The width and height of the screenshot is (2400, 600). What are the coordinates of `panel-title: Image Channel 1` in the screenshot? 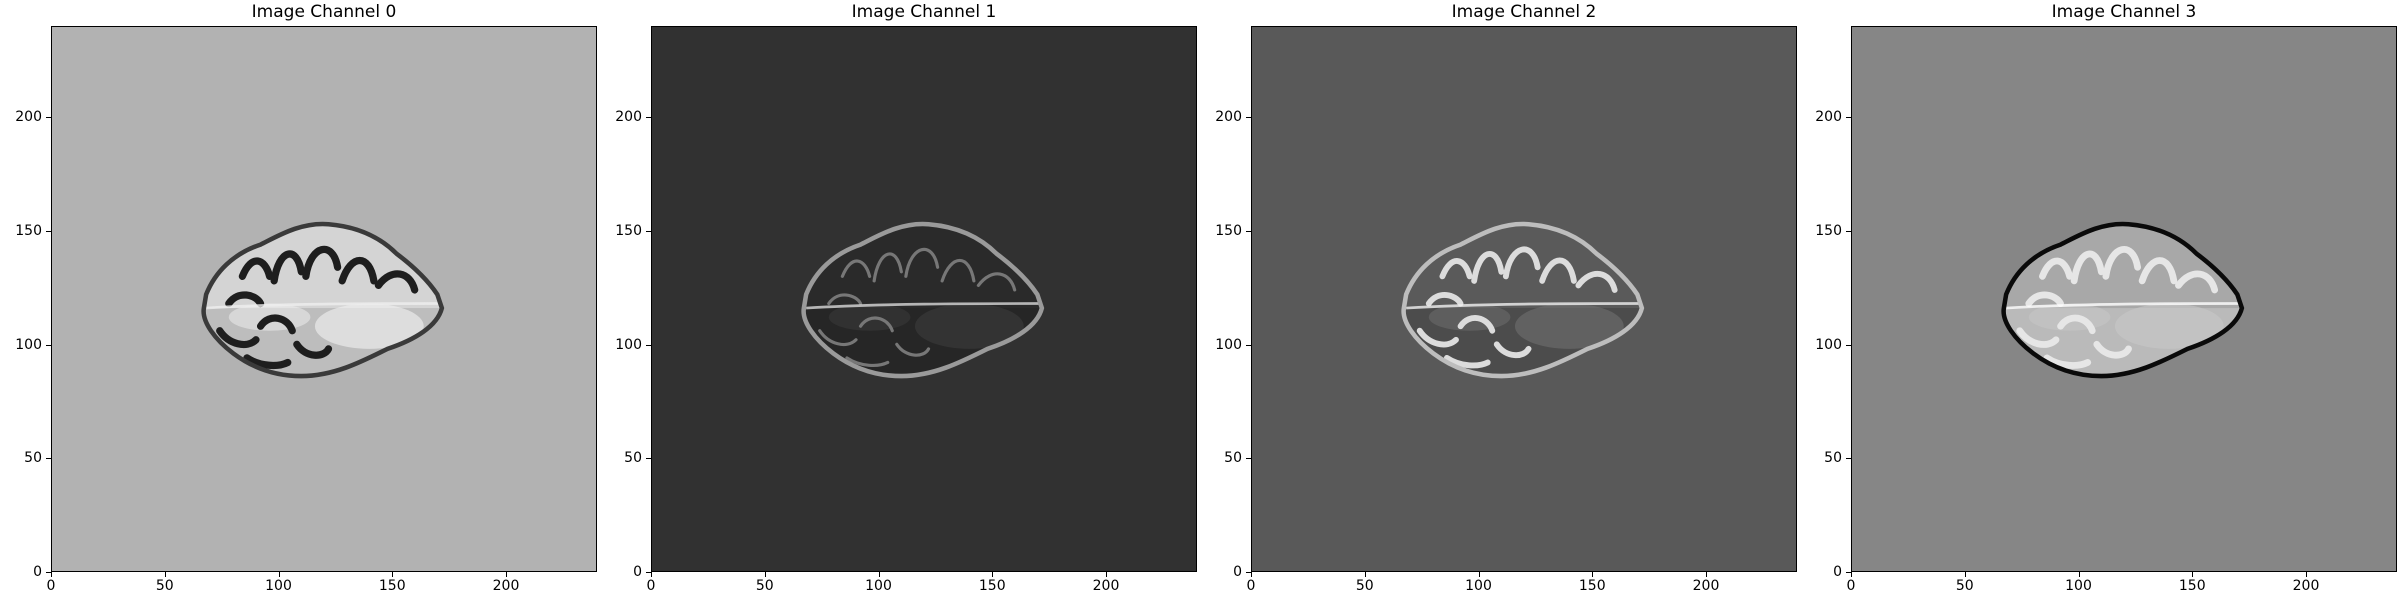 It's located at (924, 12).